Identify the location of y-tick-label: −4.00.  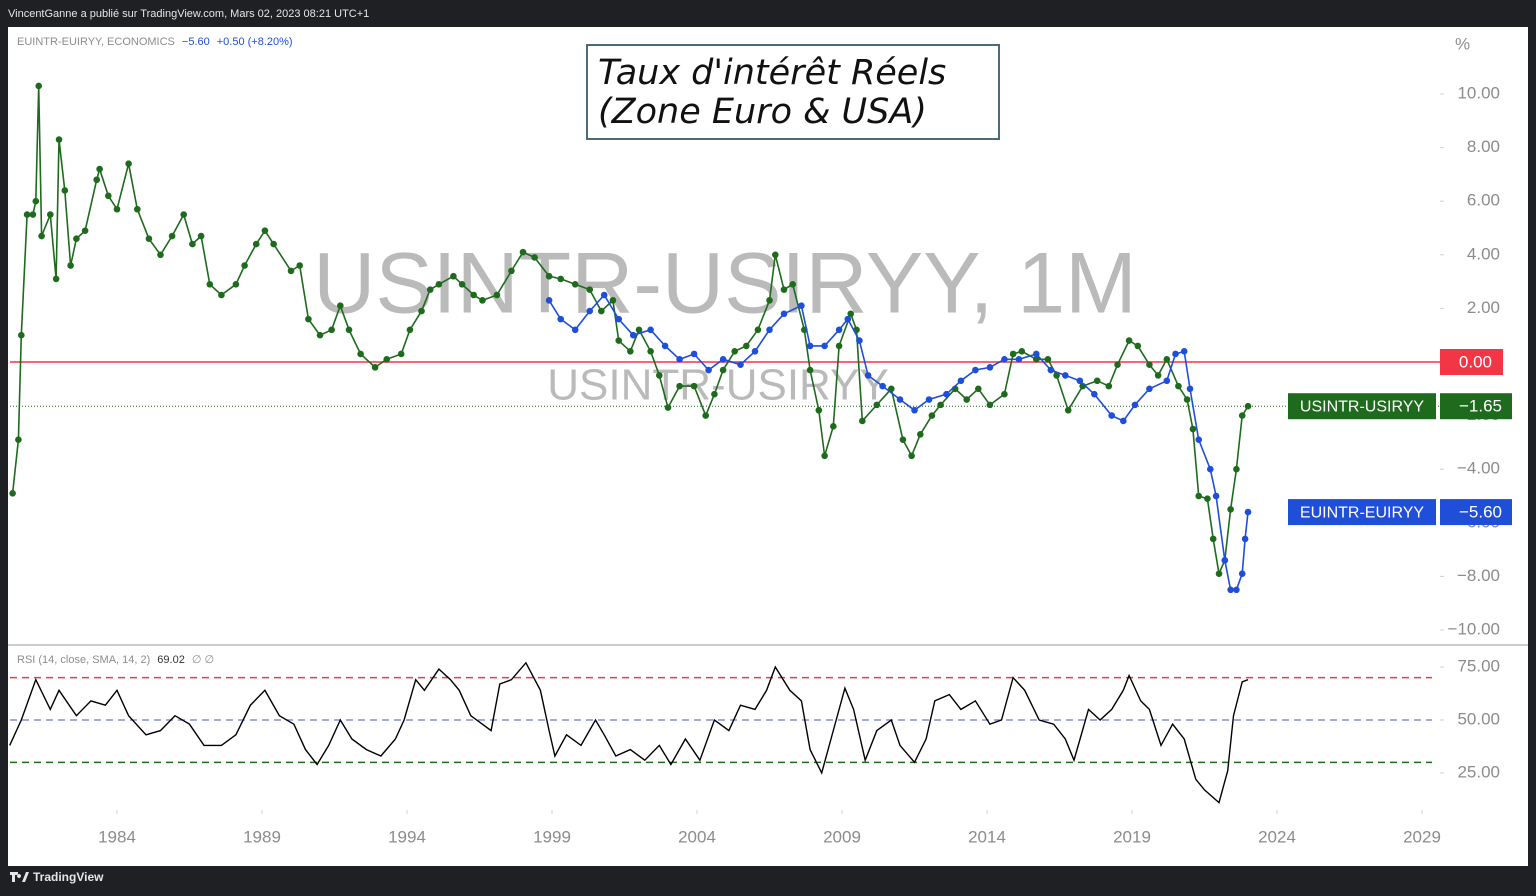
(1478, 468).